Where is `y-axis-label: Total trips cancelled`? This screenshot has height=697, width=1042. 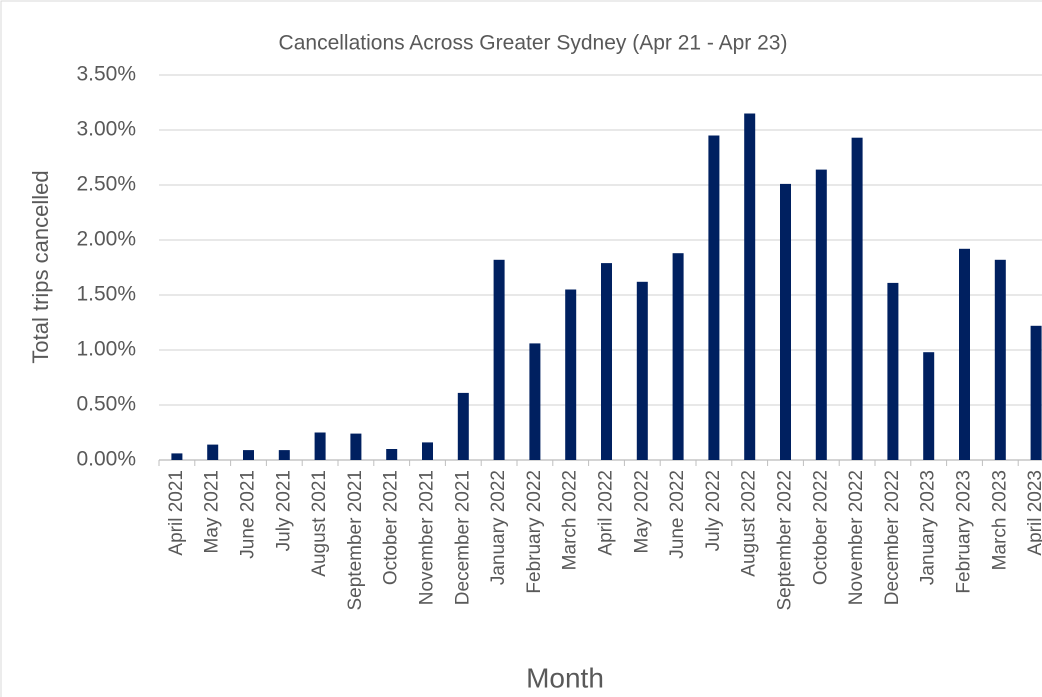 y-axis-label: Total trips cancelled is located at coordinates (40, 266).